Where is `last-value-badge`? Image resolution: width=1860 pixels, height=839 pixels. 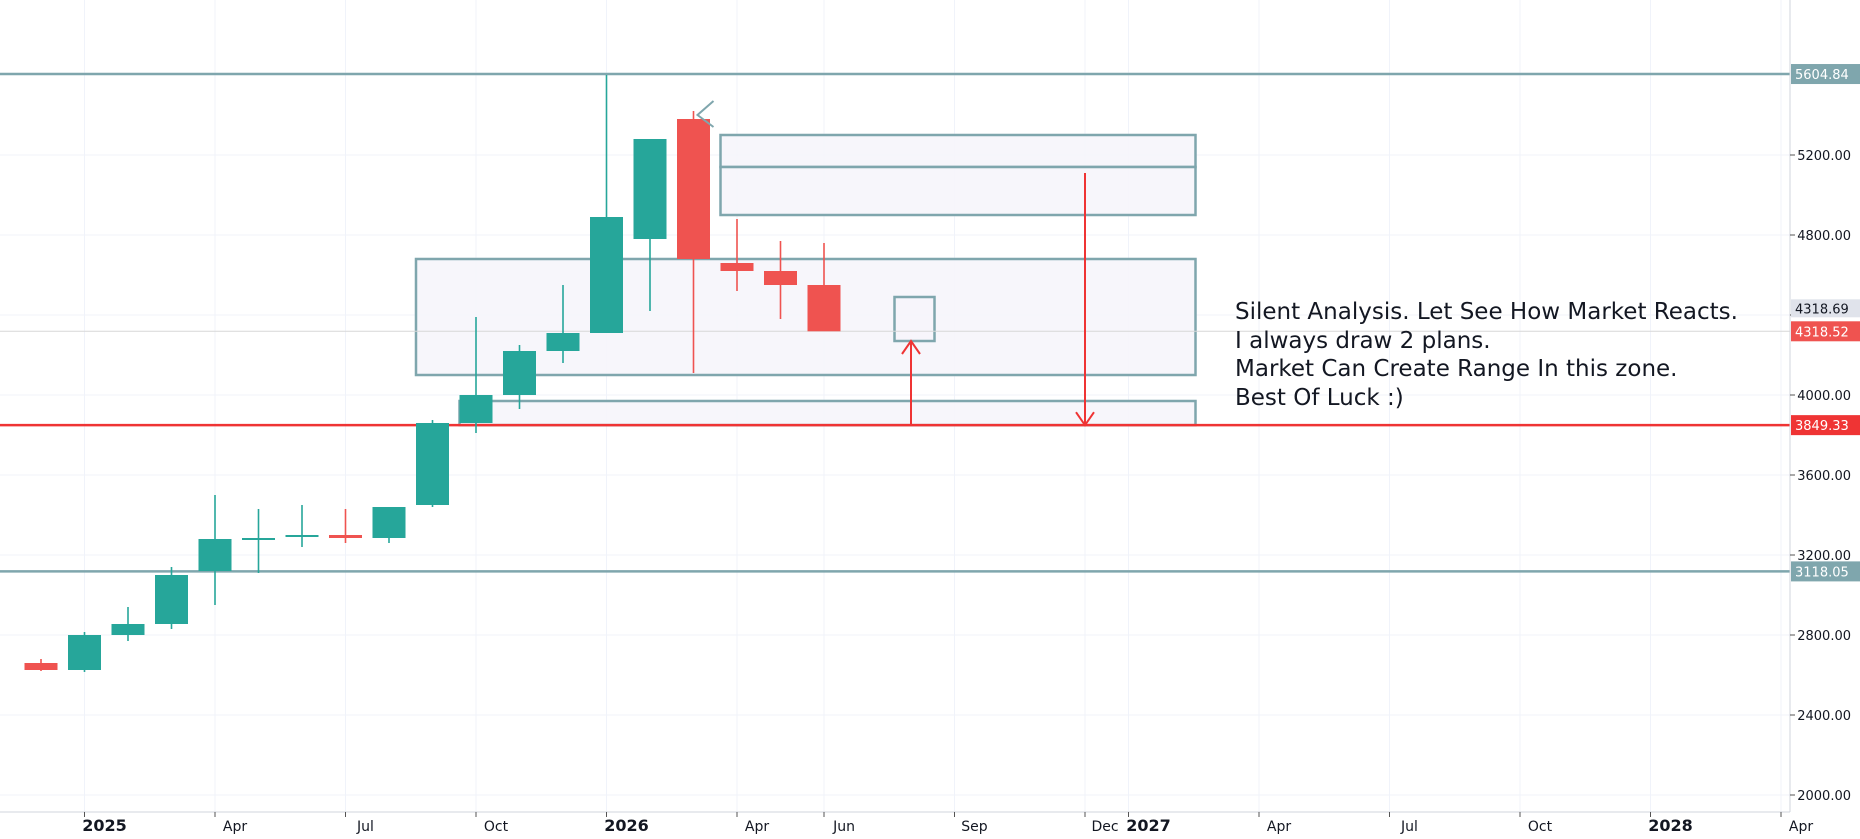
last-value-badge is located at coordinates (1825, 308).